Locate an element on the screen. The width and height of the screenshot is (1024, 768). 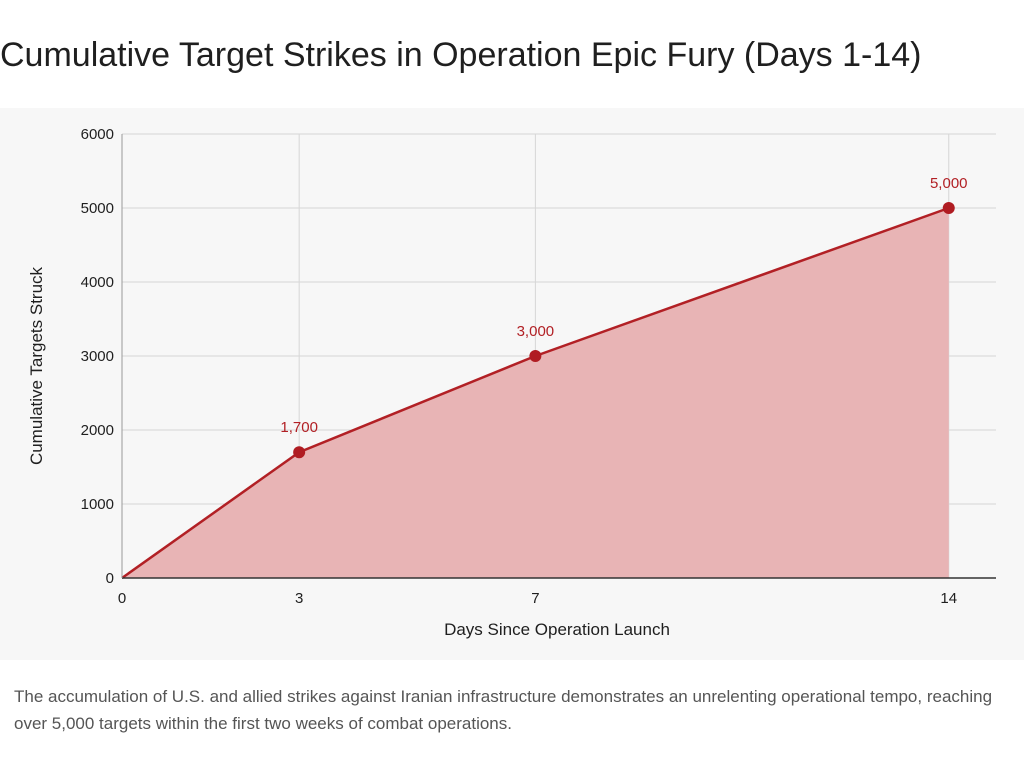
y-tick-label: 3000 is located at coordinates (97, 356).